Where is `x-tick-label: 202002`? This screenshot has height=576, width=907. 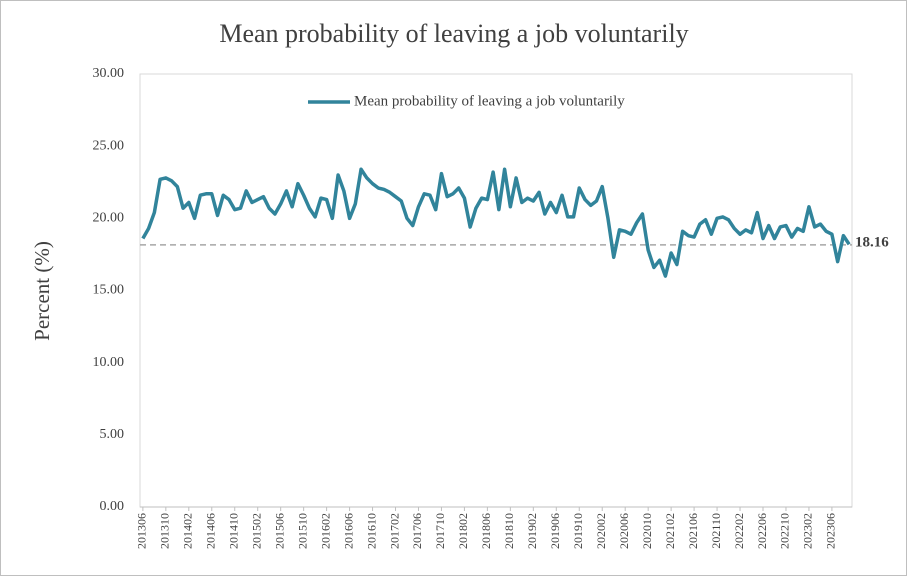
x-tick-label: 202002 is located at coordinates (601, 531).